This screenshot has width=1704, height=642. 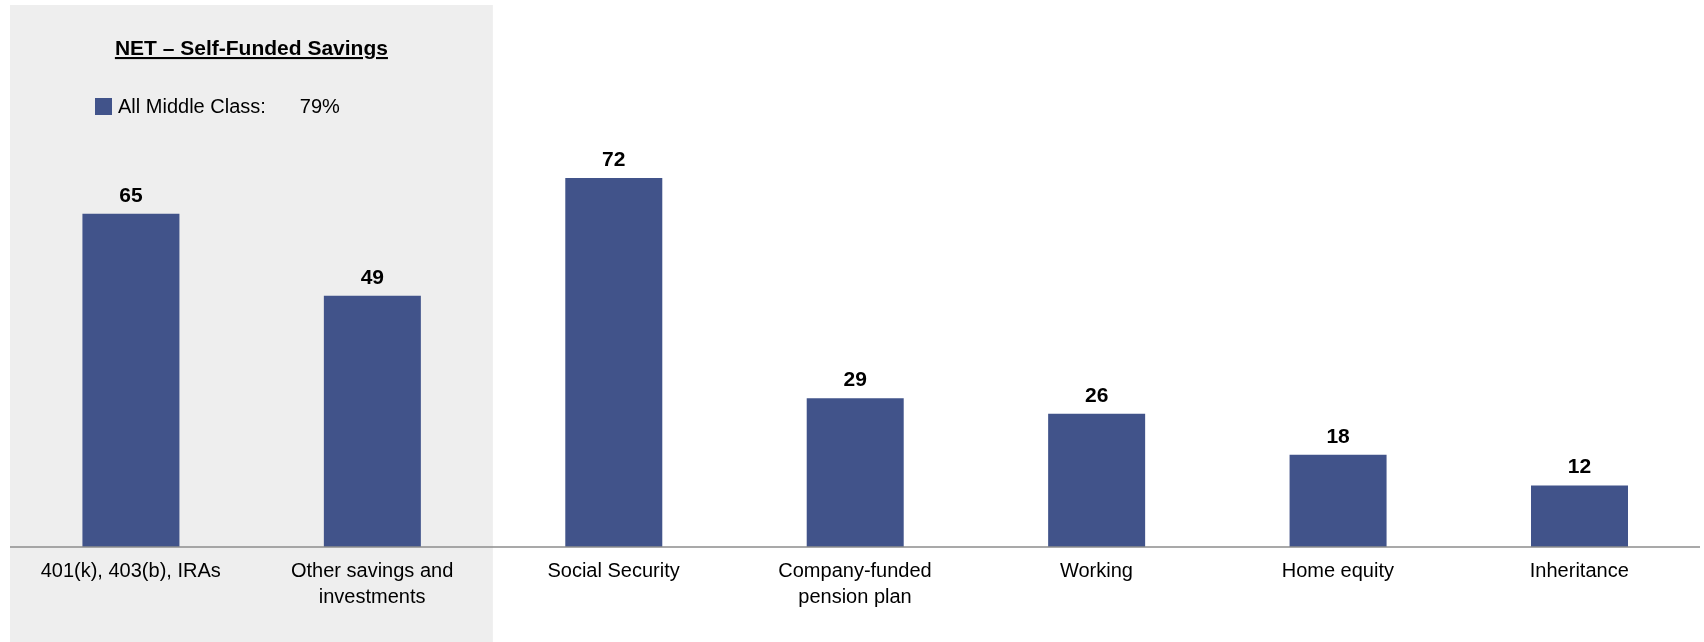 I want to click on x-tick-label: 401(k), 403(b), IRAs, so click(x=130, y=570).